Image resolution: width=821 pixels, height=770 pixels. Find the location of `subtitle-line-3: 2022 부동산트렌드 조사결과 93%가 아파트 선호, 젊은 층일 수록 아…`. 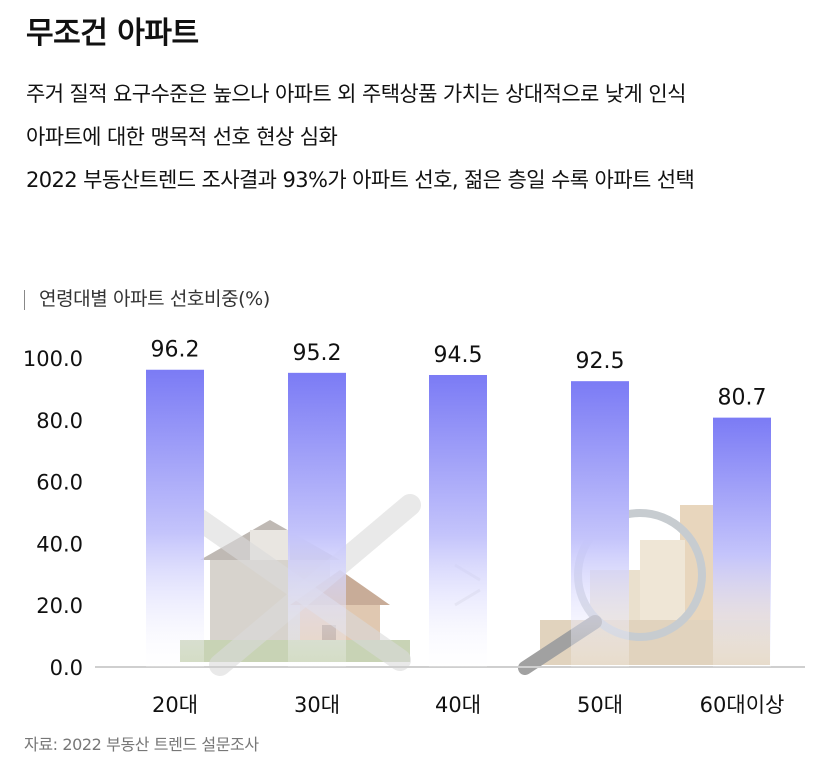

subtitle-line-3: 2022 부동산트렌드 조사결과 93%가 아파트 선호, 젊은 층일 수록 아… is located at coordinates (360, 180).